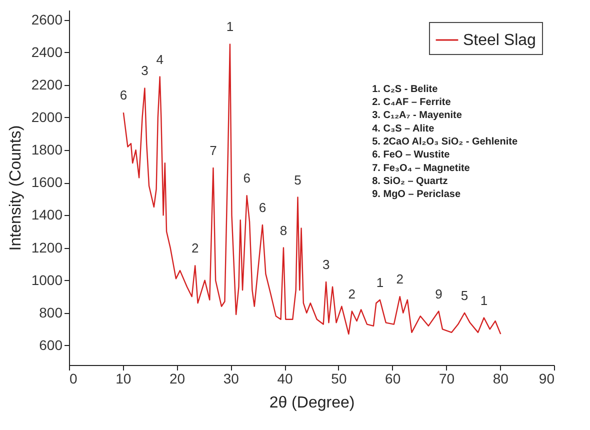  What do you see at coordinates (47, 247) in the screenshot?
I see `y-tick-label: 1200` at bounding box center [47, 247].